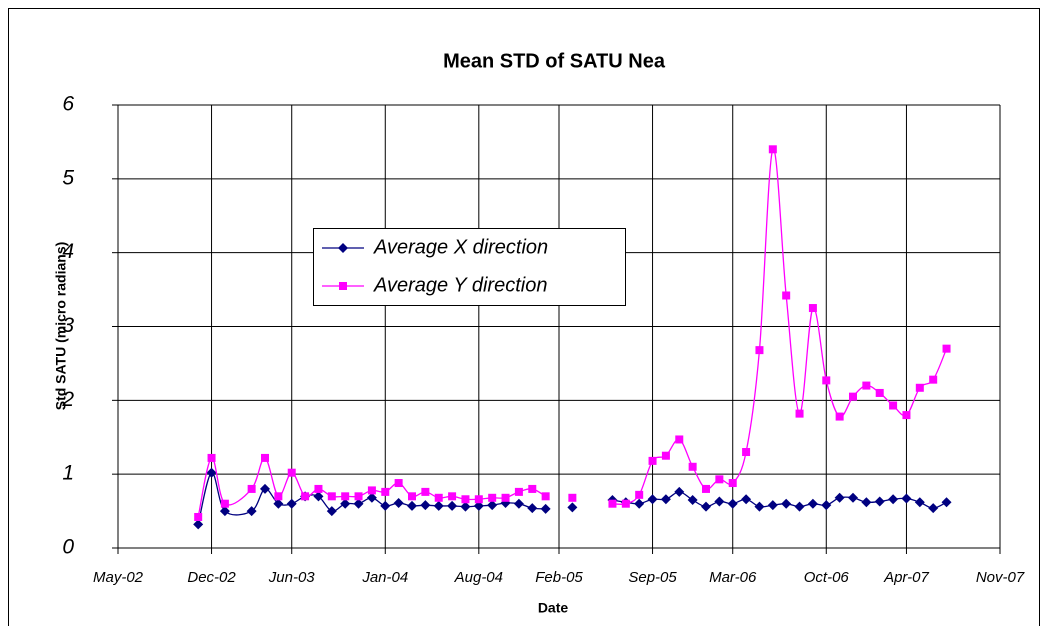 The height and width of the screenshot is (626, 1048). I want to click on y-tick-label: 1, so click(68, 473).